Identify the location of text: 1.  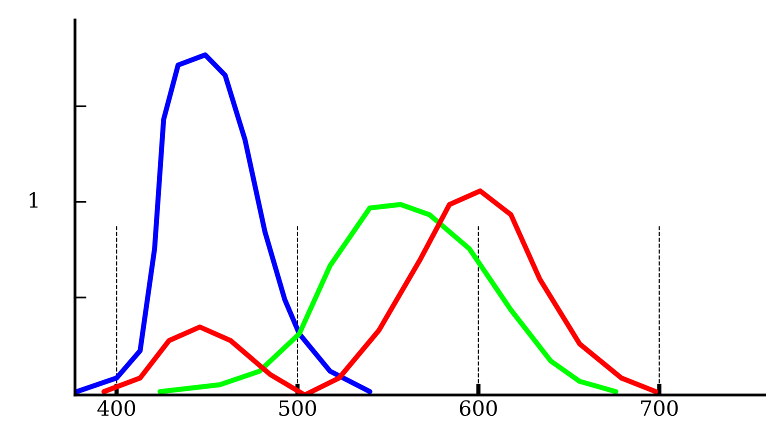
(34, 200).